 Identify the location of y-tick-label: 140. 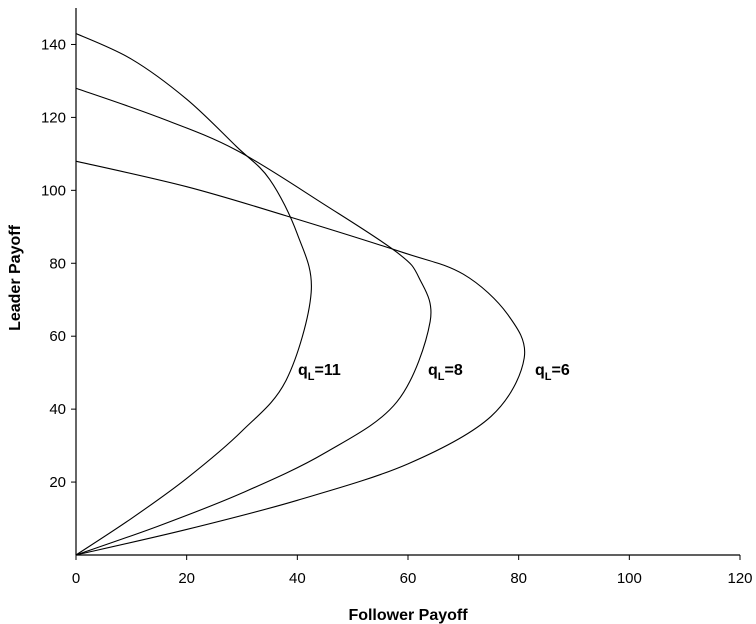
(53, 44).